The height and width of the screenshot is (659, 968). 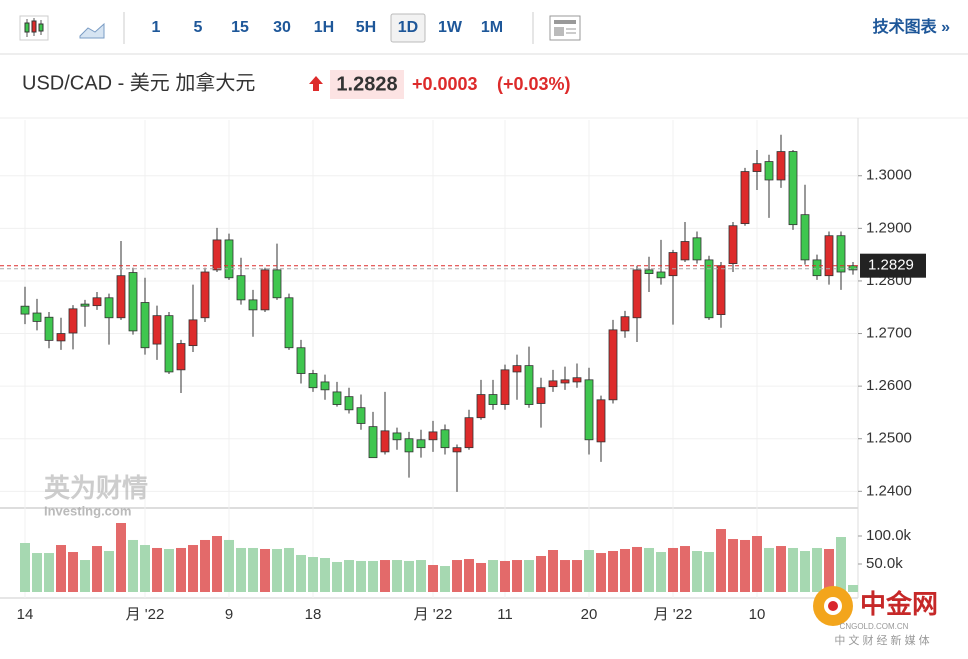 What do you see at coordinates (565, 28) in the screenshot?
I see `layout-icon` at bounding box center [565, 28].